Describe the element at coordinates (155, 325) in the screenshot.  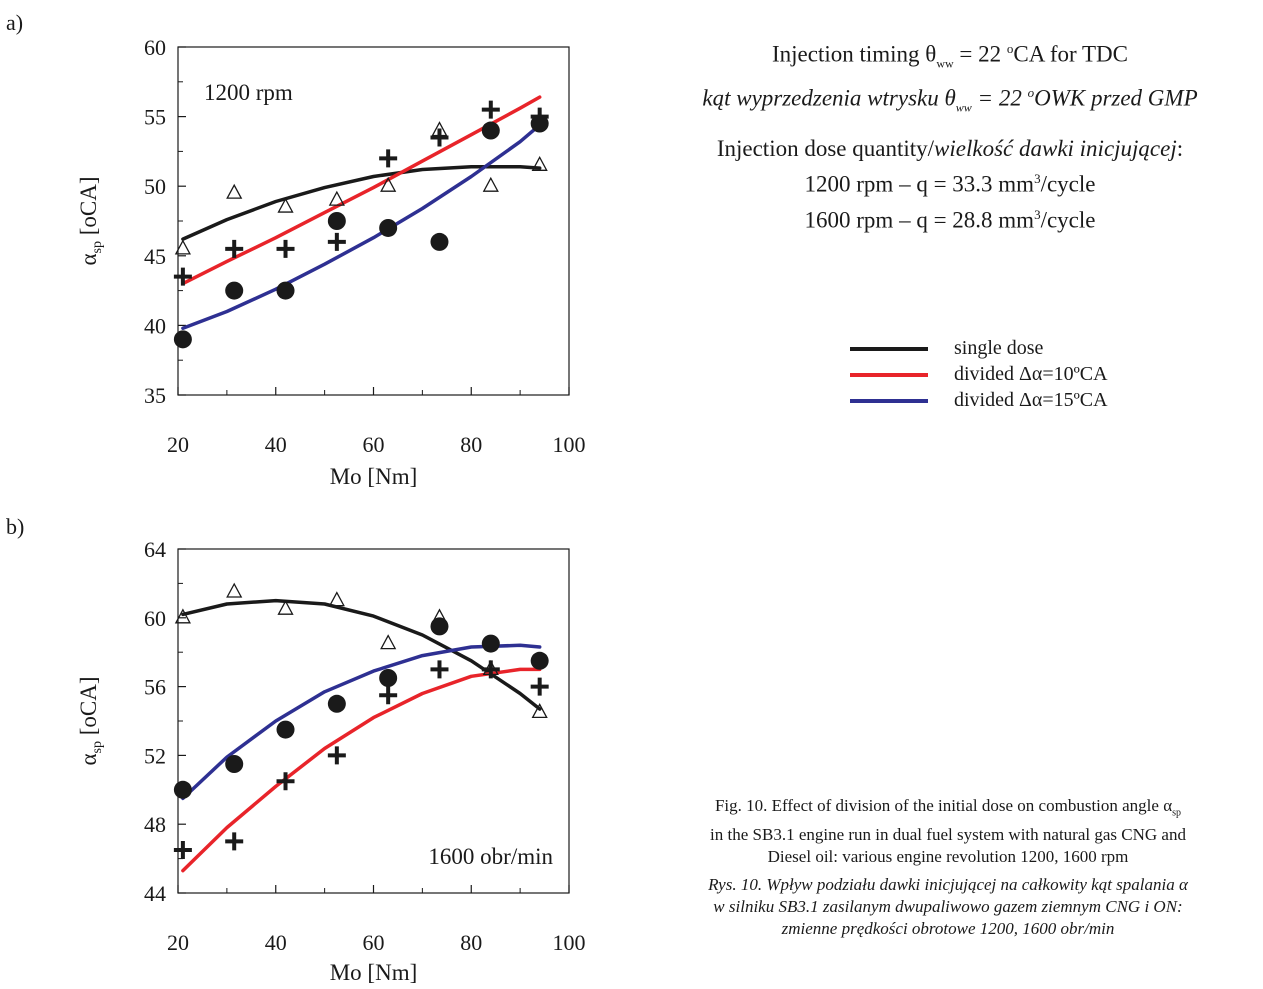
I see `y-tick-label: 40` at that location.